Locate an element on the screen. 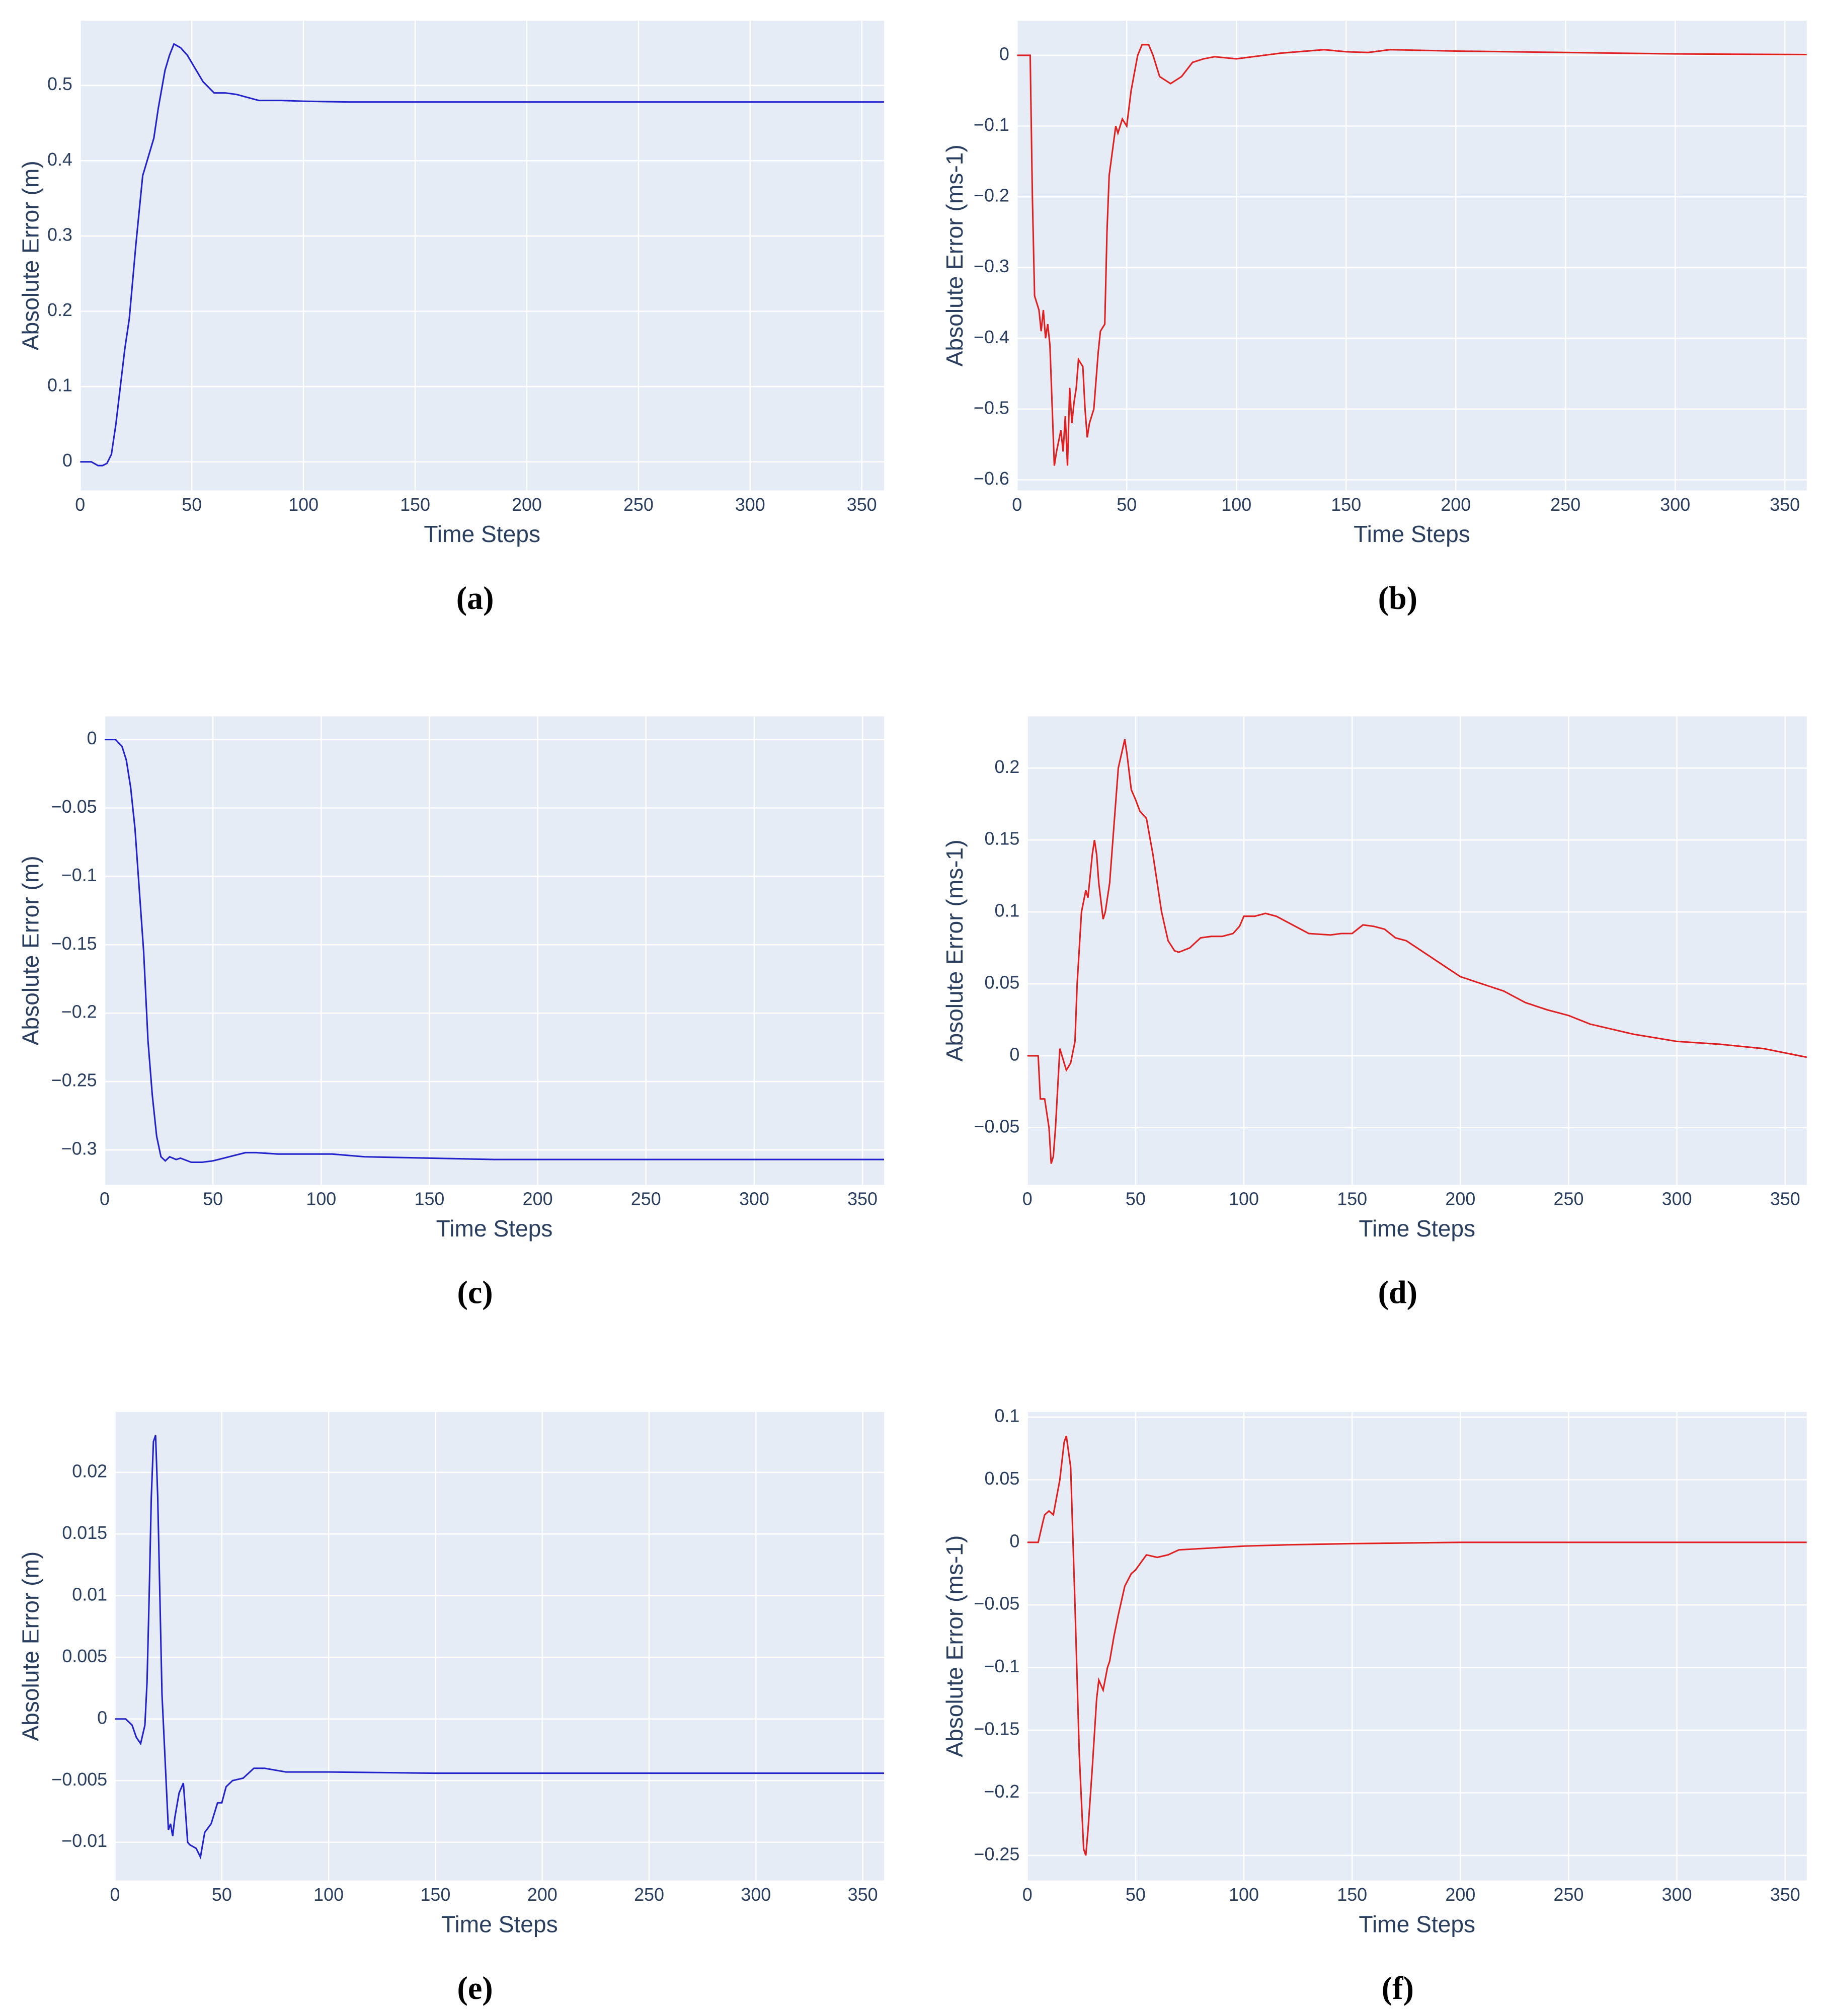 The height and width of the screenshot is (2016, 1825). y-tick-label: 0.15 is located at coordinates (1002, 839).